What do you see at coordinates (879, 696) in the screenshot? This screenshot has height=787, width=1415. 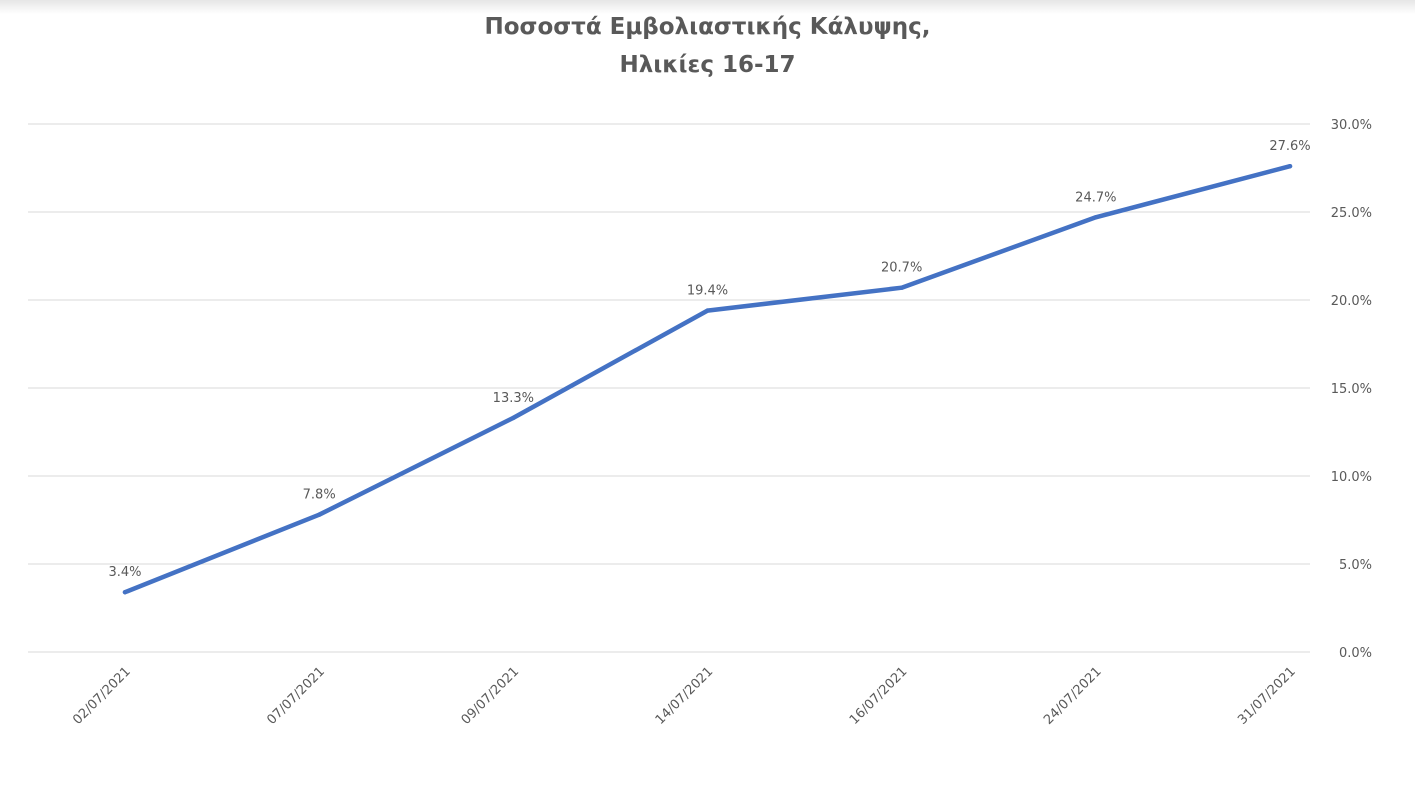 I see `x-tick-label: 16/07/2021` at bounding box center [879, 696].